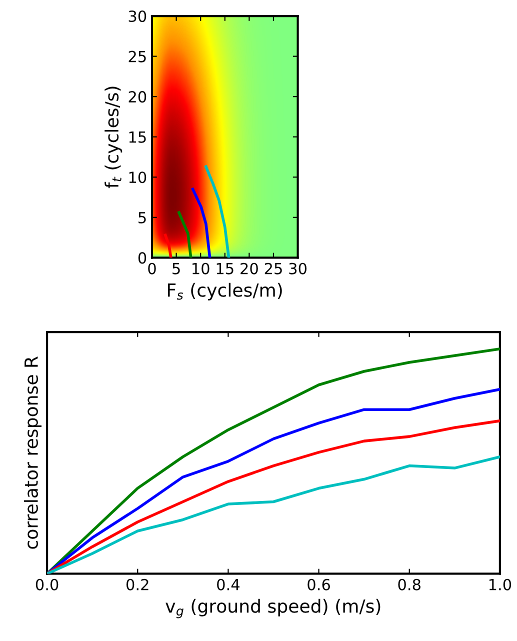 The image size is (517, 641). I want to click on y-tick-label: 15, so click(137, 137).